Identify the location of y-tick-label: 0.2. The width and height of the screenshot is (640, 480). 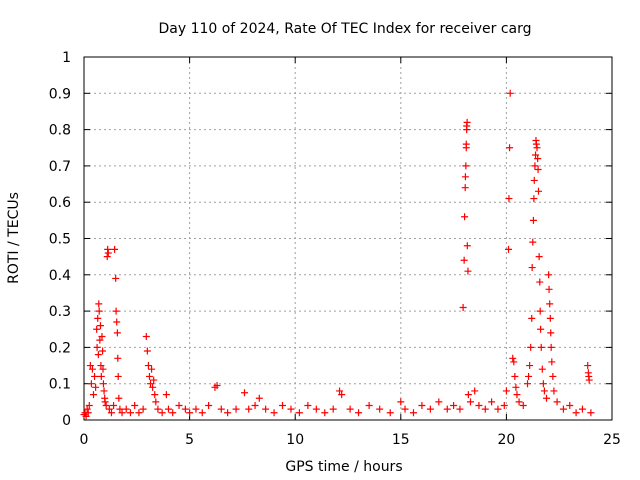
(60, 348).